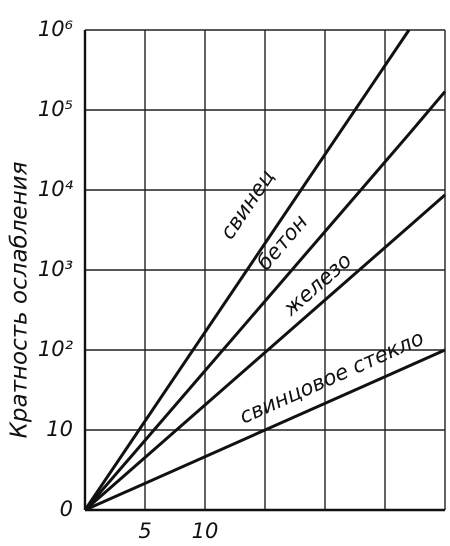  Describe the element at coordinates (56, 189) in the screenshot. I see `y-tick-label: 10⁴` at that location.